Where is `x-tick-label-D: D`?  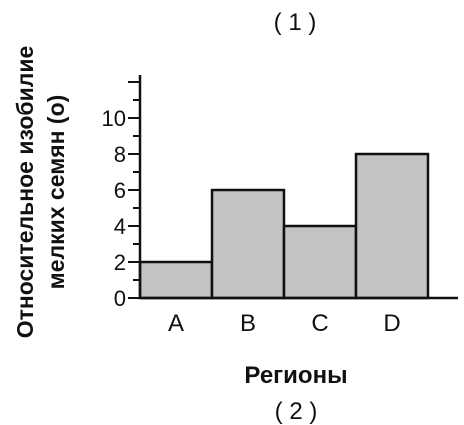
x-tick-label-D: D is located at coordinates (391, 323).